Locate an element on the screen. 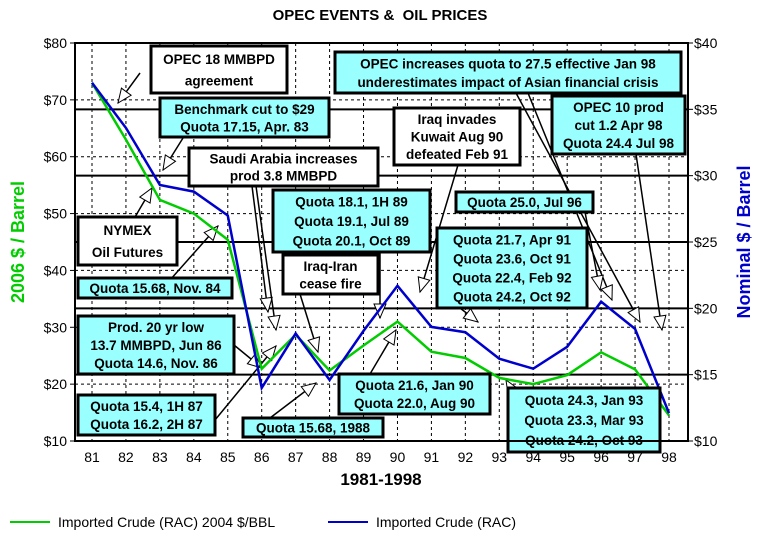 This screenshot has height=547, width=762. annotation-text: Quota 22.4, Feb 92 is located at coordinates (511, 278).